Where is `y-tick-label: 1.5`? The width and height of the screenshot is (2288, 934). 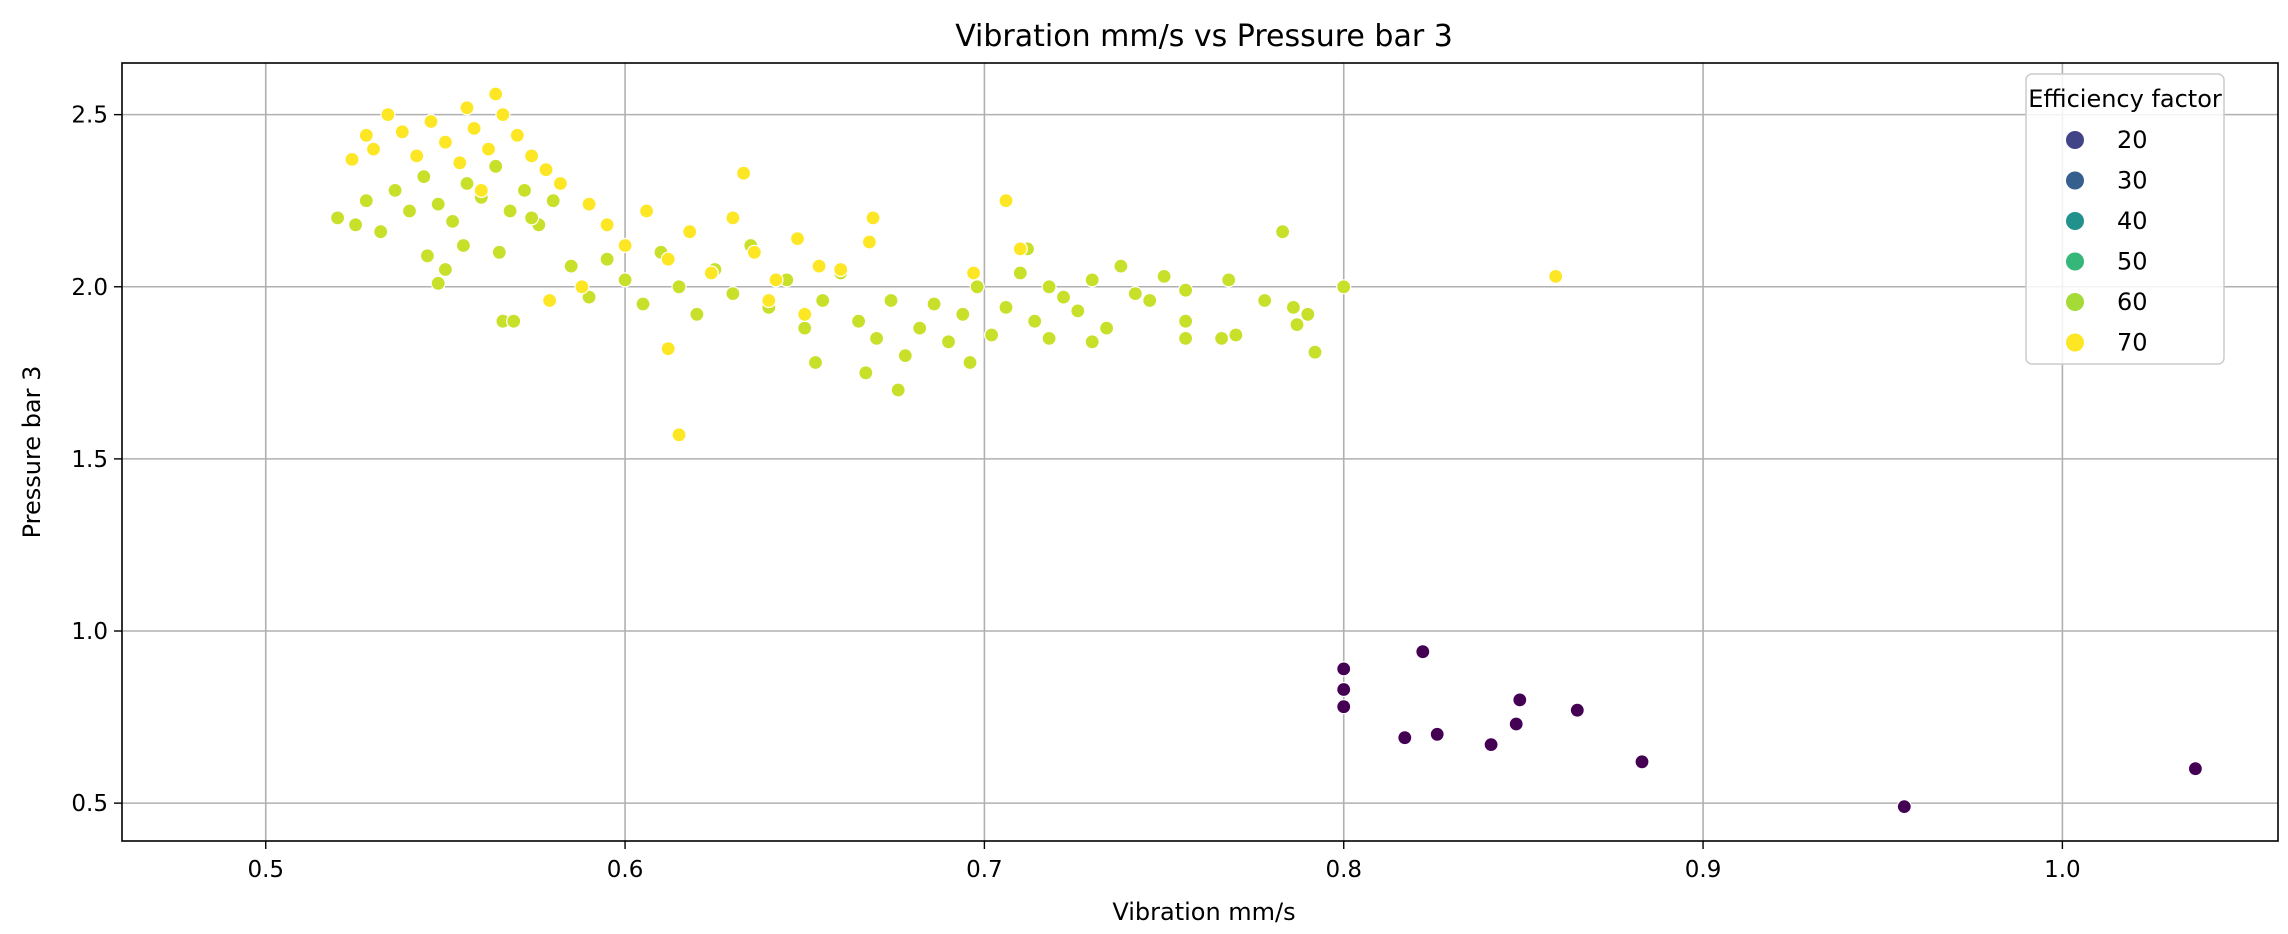 y-tick-label: 1.5 is located at coordinates (89, 460).